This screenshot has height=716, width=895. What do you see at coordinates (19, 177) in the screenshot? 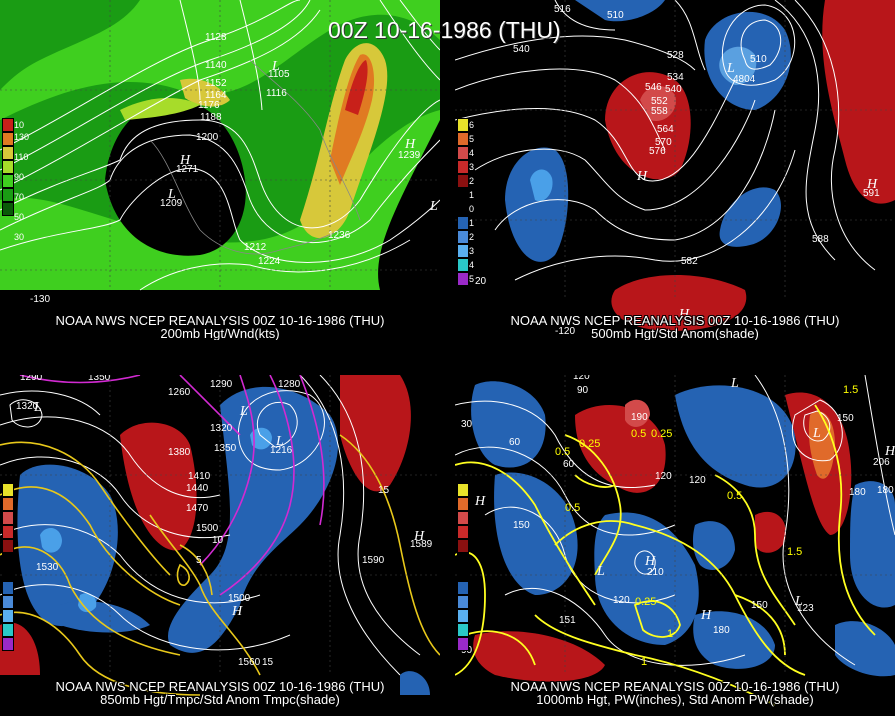
I see `legend-label: 90` at bounding box center [19, 177].